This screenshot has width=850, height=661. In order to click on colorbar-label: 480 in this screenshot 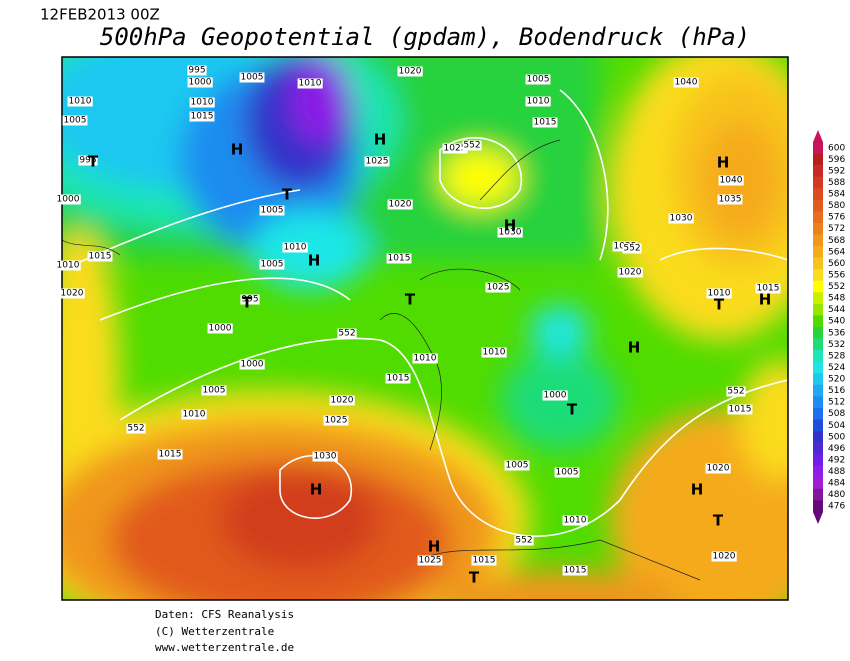, I will do `click(836, 495)`.